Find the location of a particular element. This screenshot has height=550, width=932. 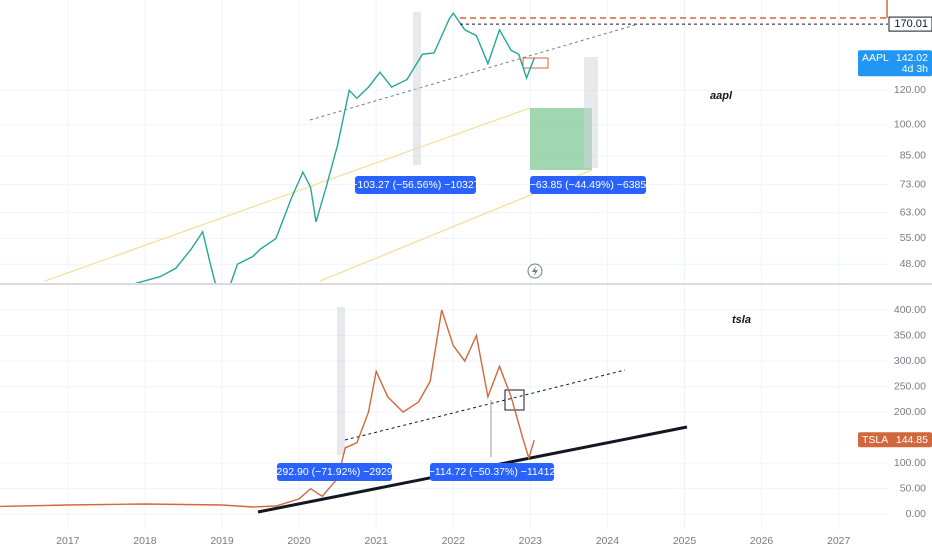

measure-label: −103.27 (−56.56%) −10327 is located at coordinates (415, 185).